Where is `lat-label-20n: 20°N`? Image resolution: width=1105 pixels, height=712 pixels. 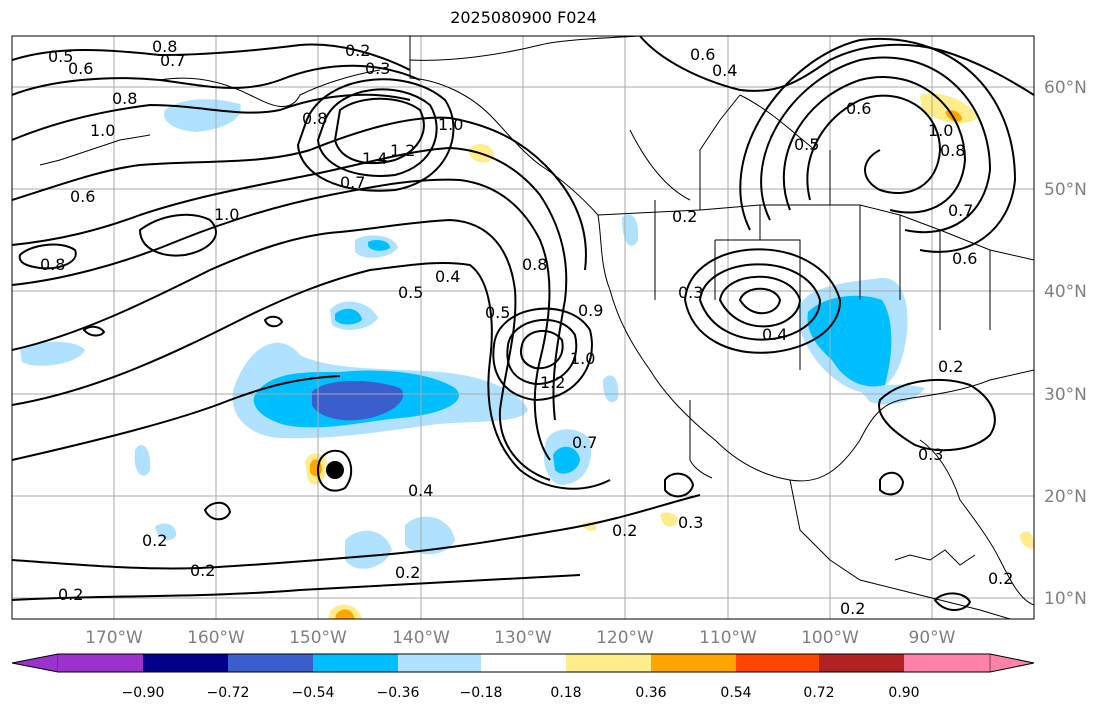 lat-label-20n: 20°N is located at coordinates (1065, 497).